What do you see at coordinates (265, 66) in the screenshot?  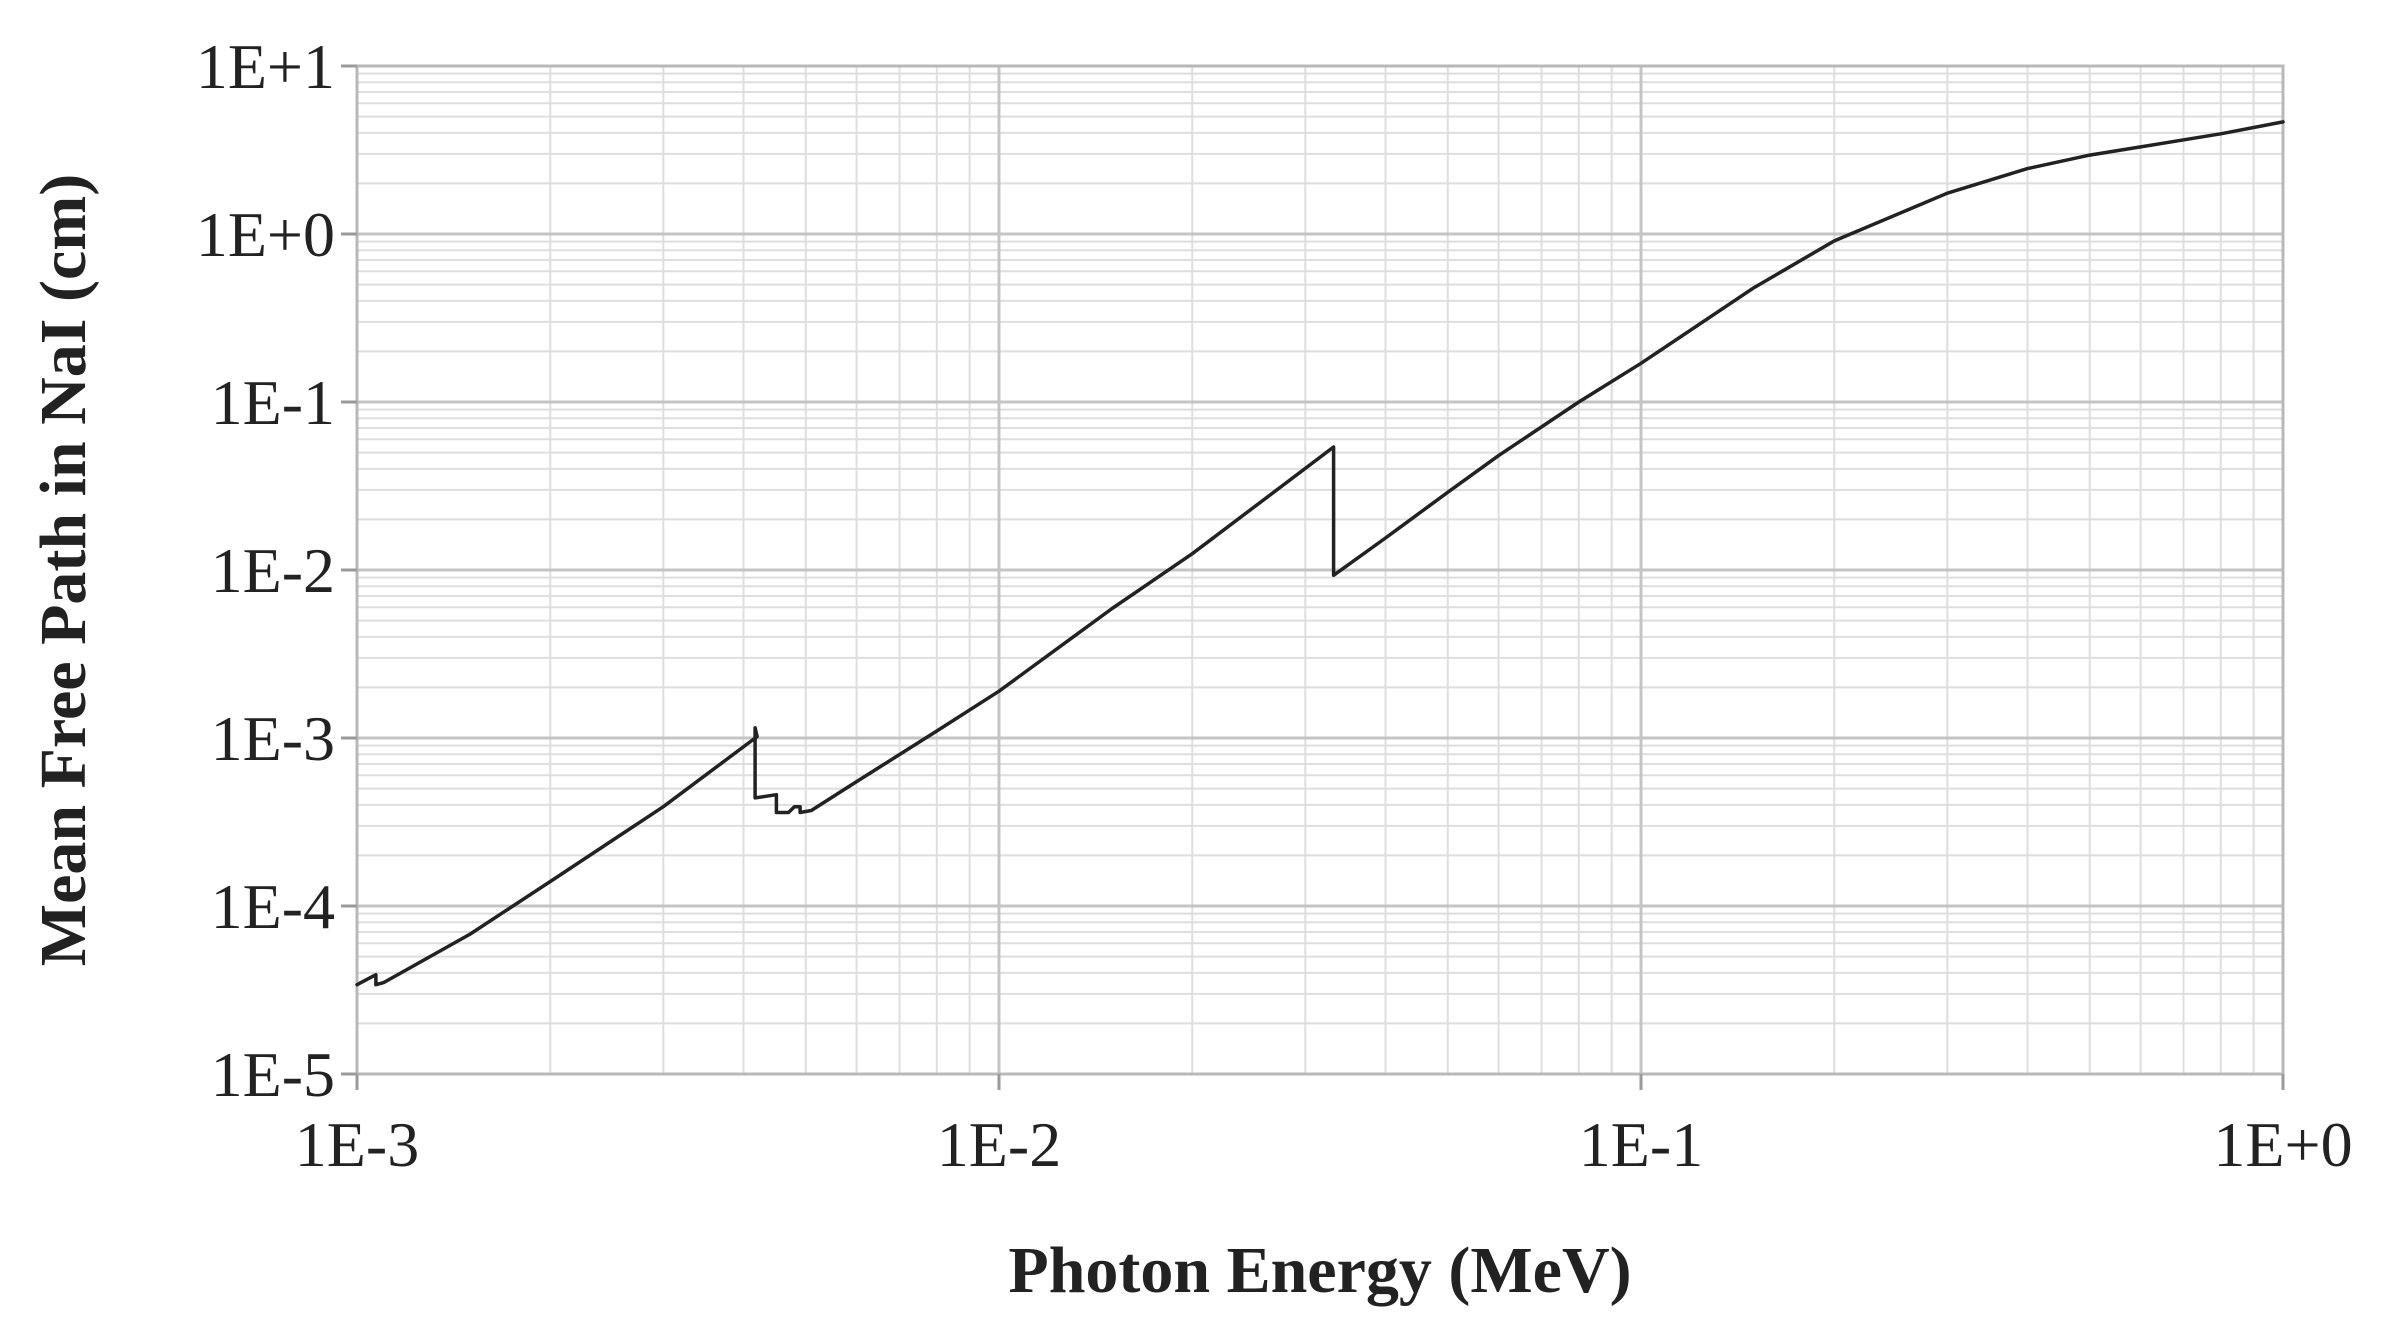 I see `y-tick-label: 1E+1` at bounding box center [265, 66].